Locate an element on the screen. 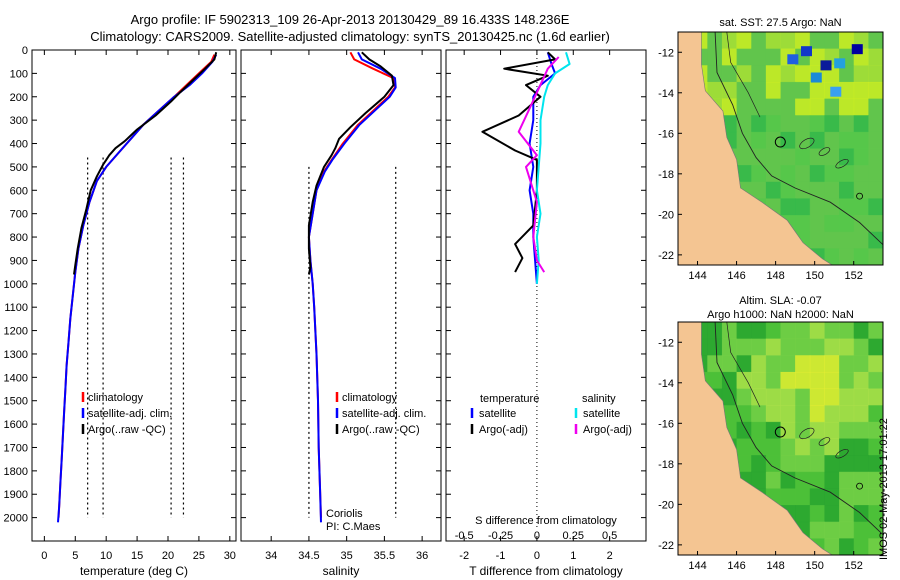 This screenshot has height=580, width=900. sst-map-lon-label-2: 148 is located at coordinates (775, 276).